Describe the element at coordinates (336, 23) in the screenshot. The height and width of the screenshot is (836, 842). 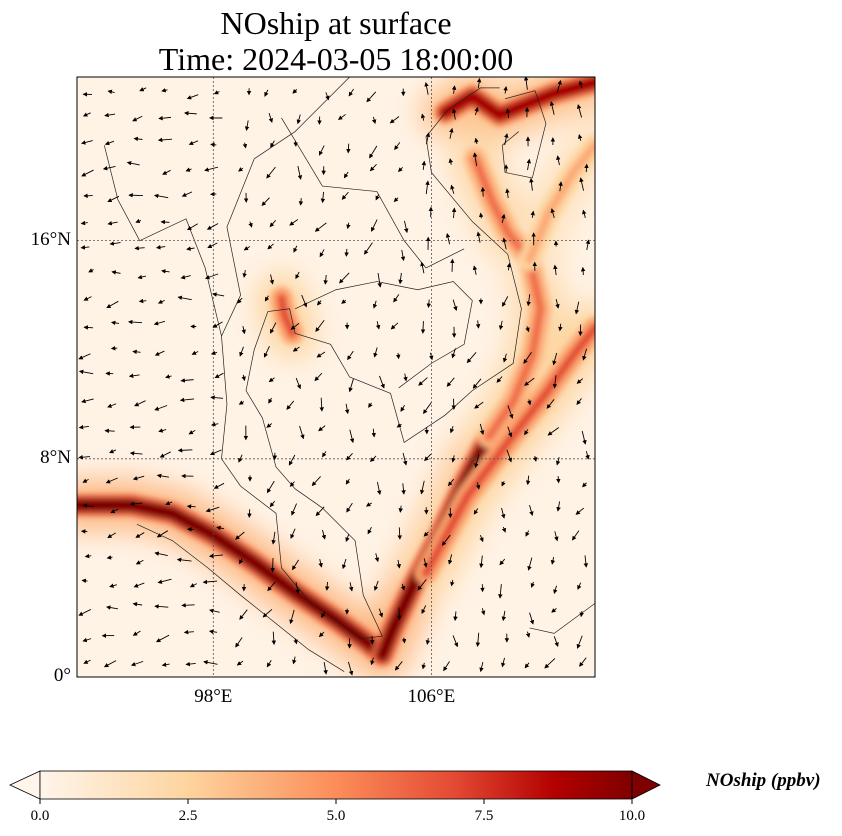
I see `map-title-line1: NOship at surface` at that location.